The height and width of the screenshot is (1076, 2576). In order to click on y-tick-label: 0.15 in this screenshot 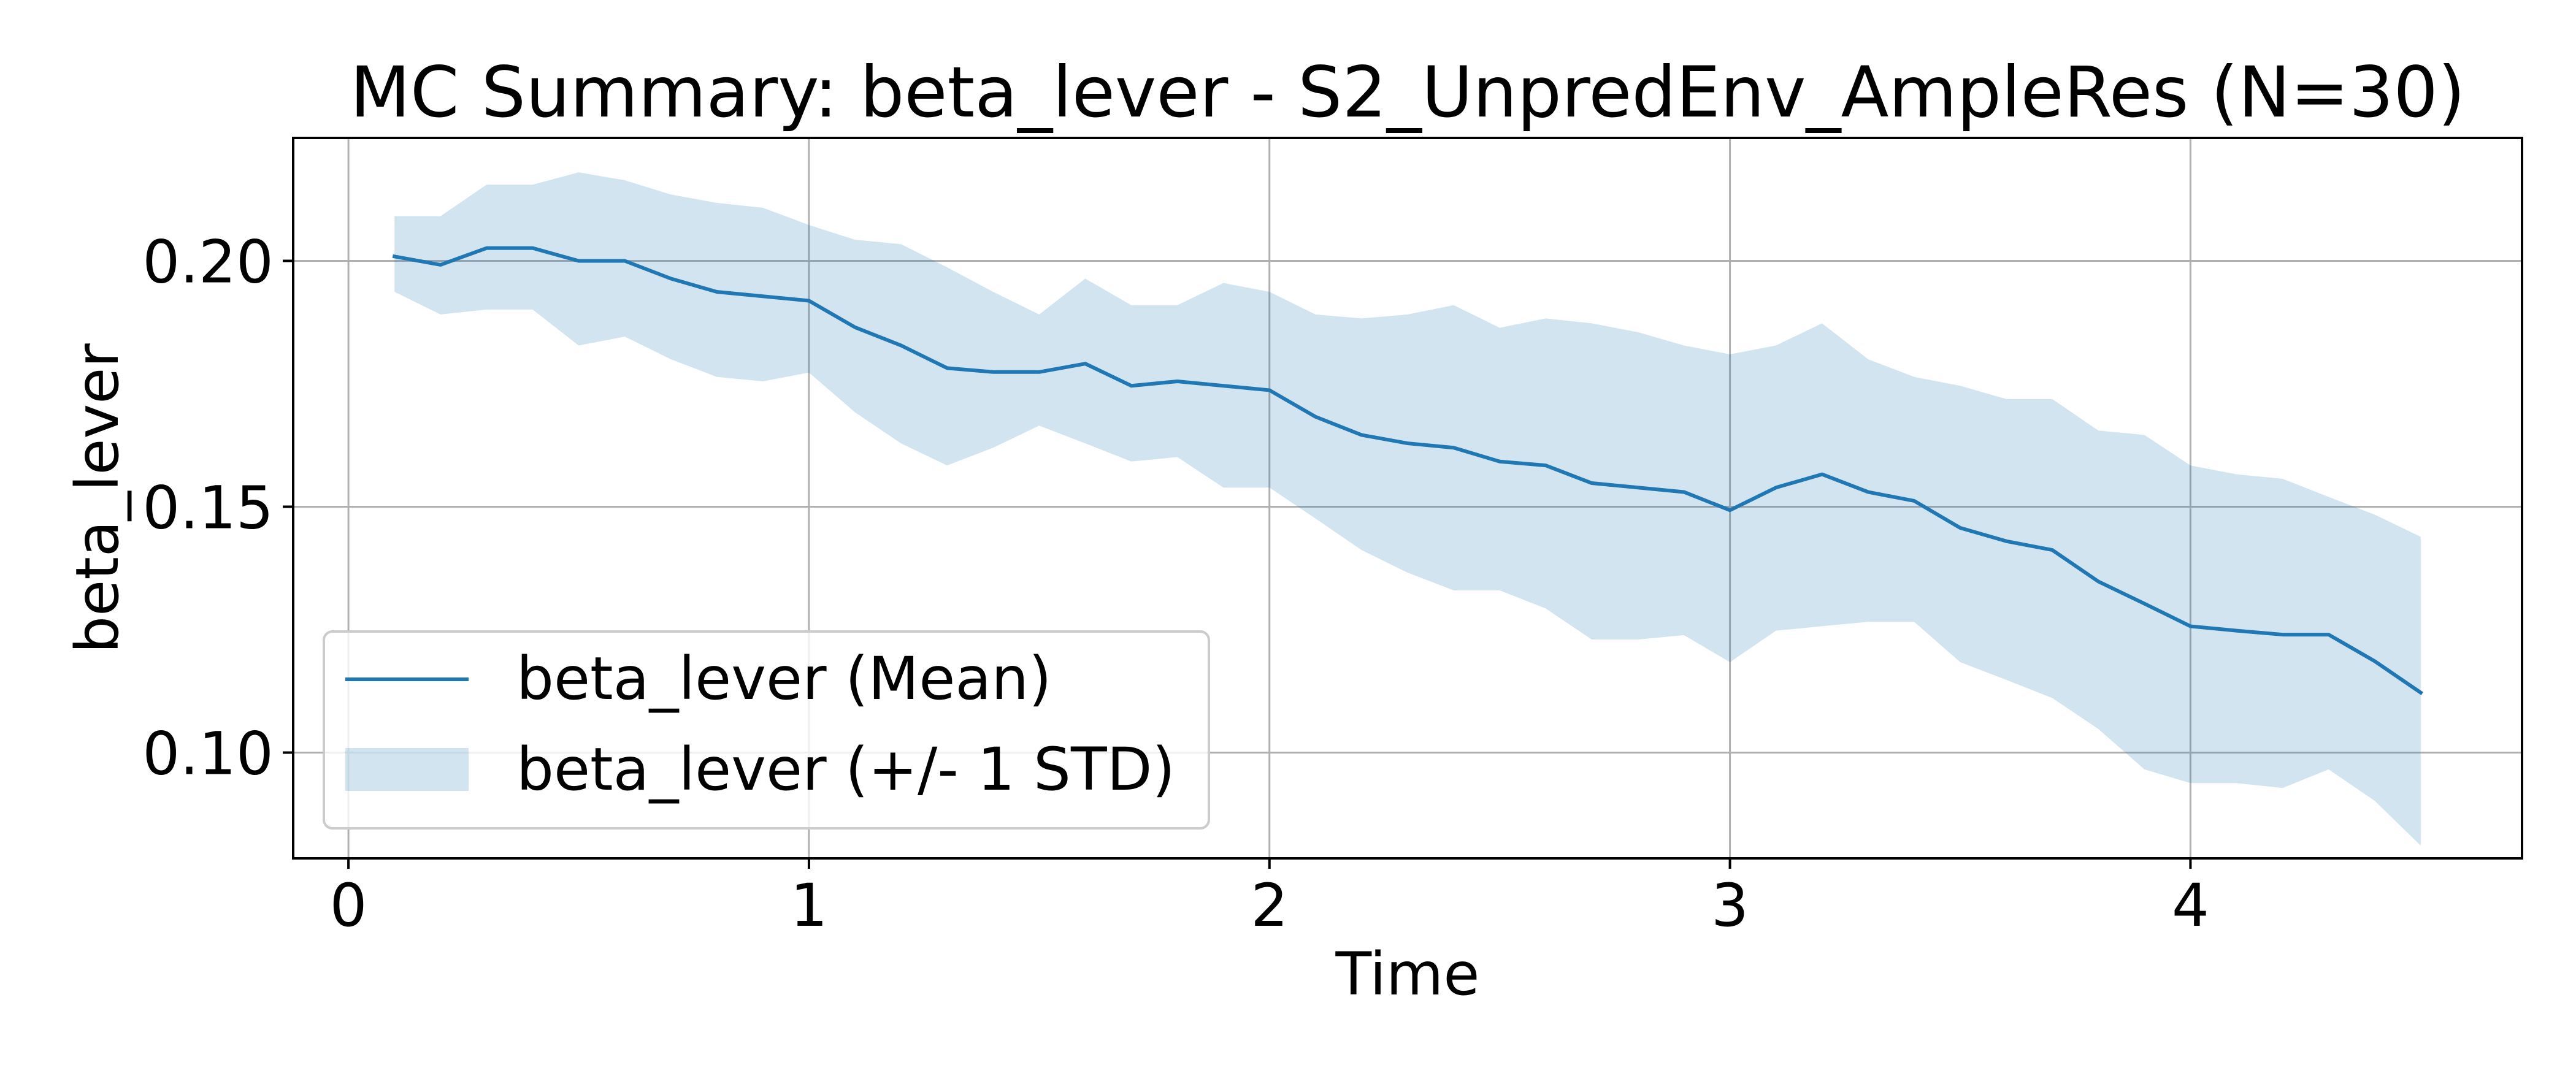, I will do `click(208, 509)`.